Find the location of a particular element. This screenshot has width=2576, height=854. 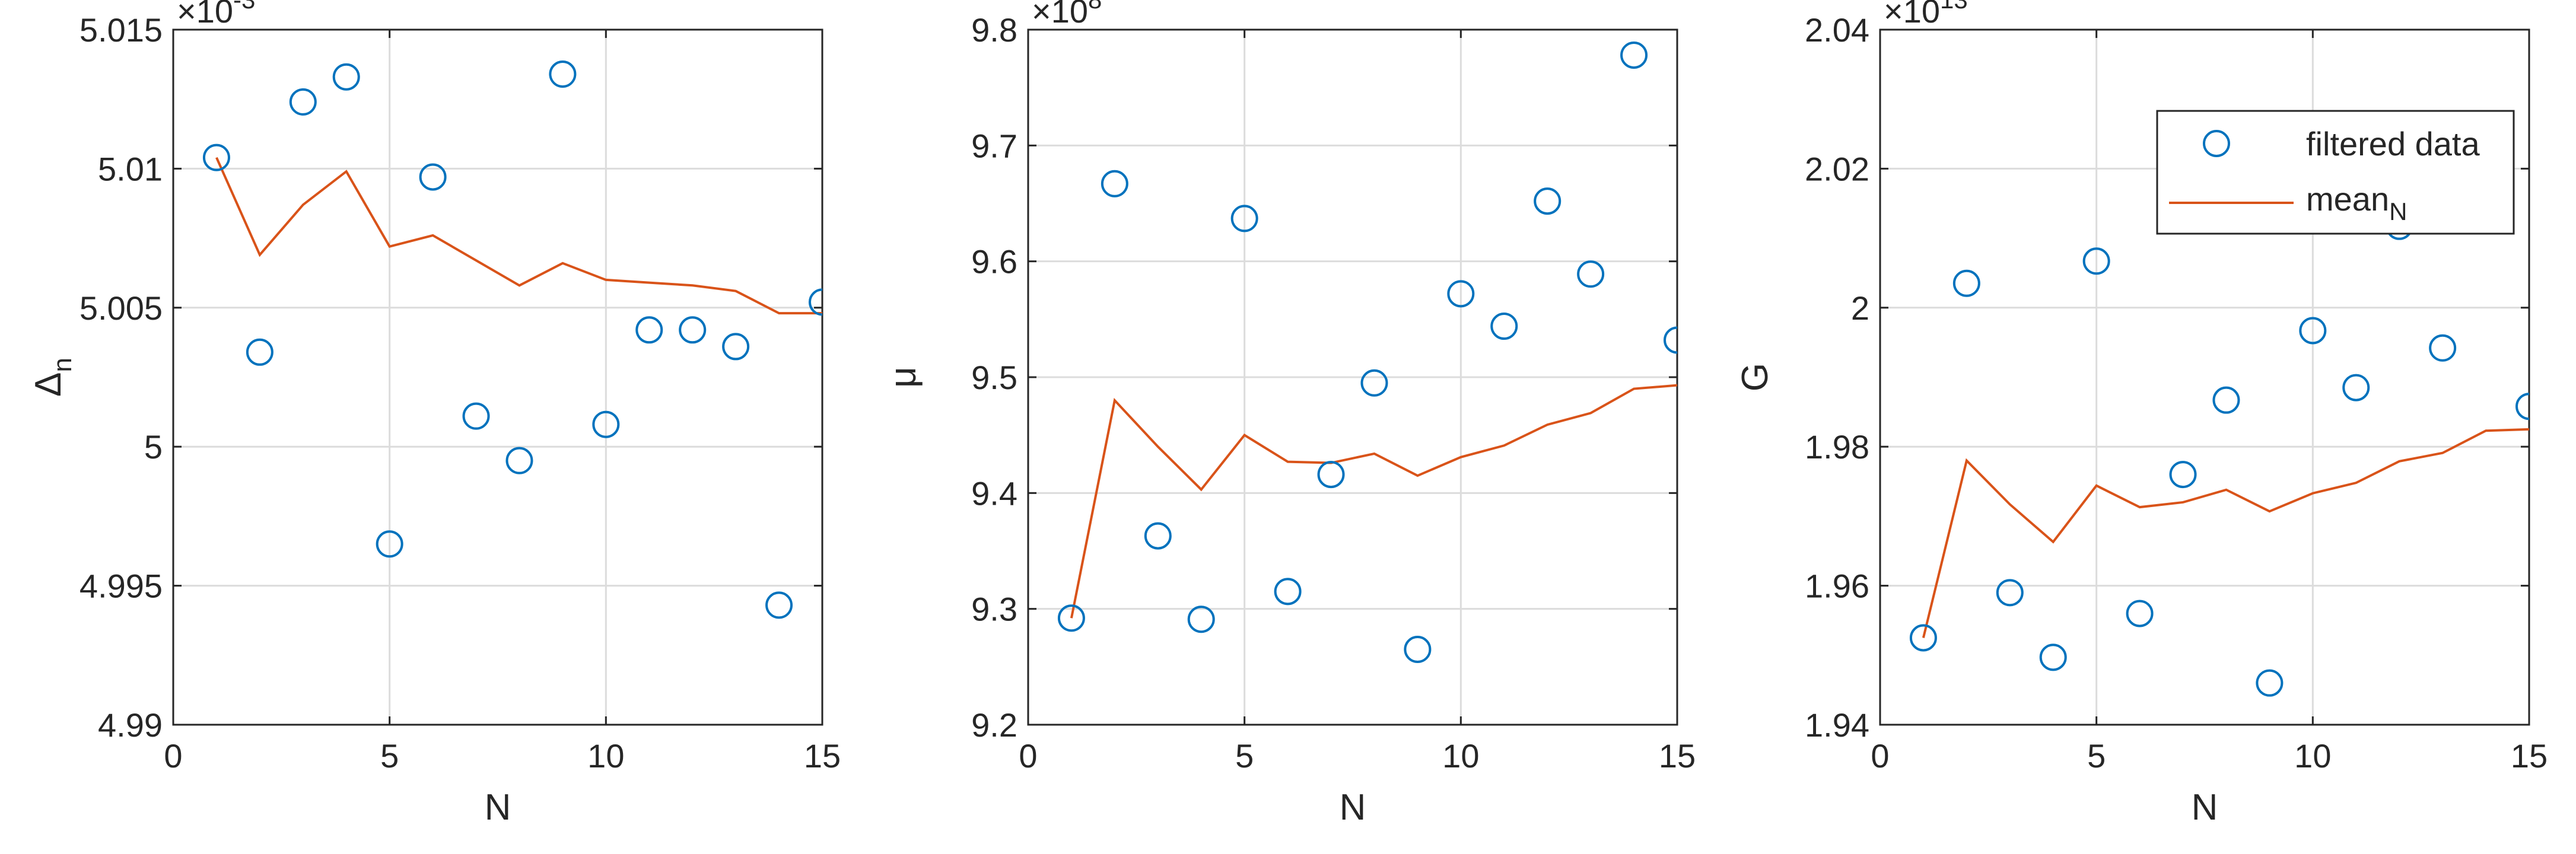

y-tick-label: 9.4 is located at coordinates (994, 493).